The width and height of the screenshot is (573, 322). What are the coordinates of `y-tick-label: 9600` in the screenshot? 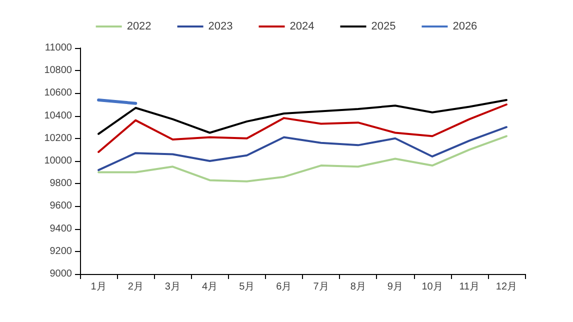 It's located at (61, 206).